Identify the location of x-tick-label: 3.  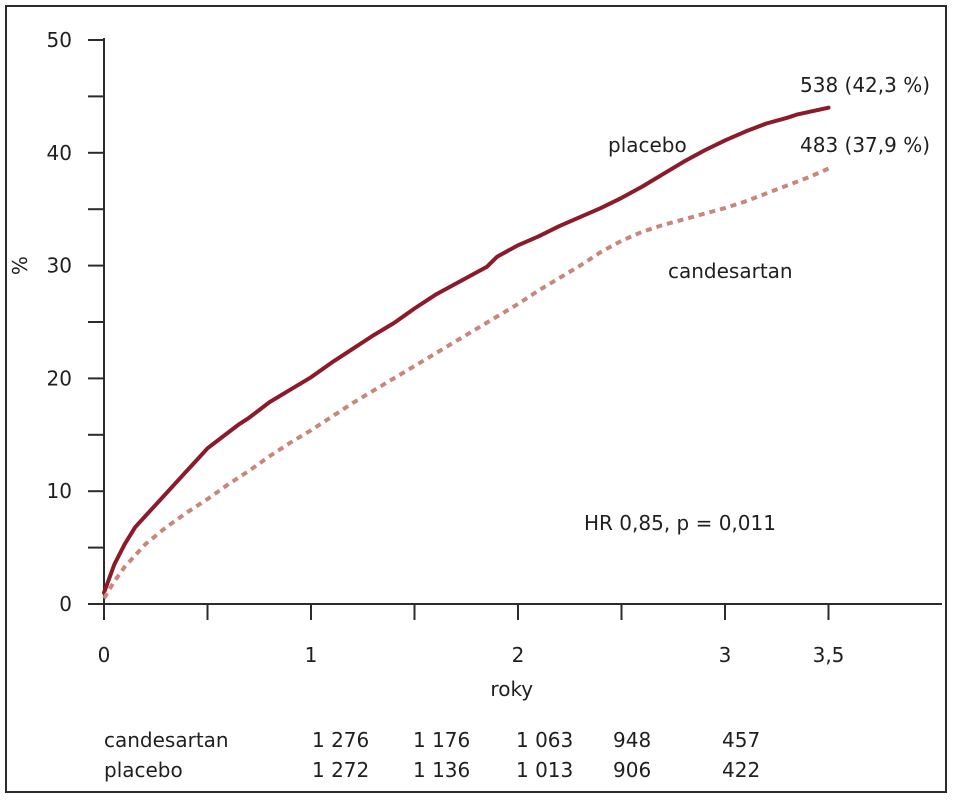
(725, 655).